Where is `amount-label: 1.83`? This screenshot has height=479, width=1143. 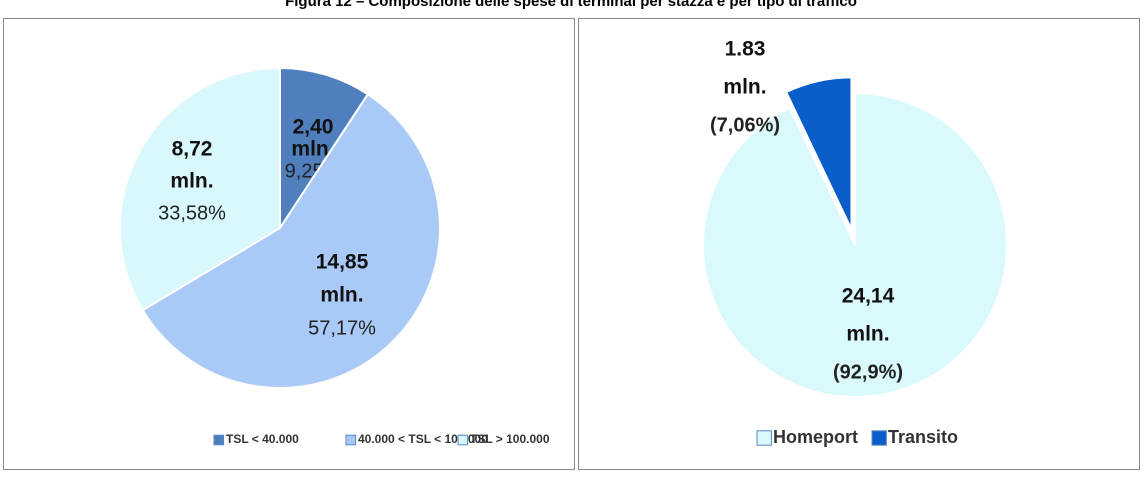 amount-label: 1.83 is located at coordinates (745, 49).